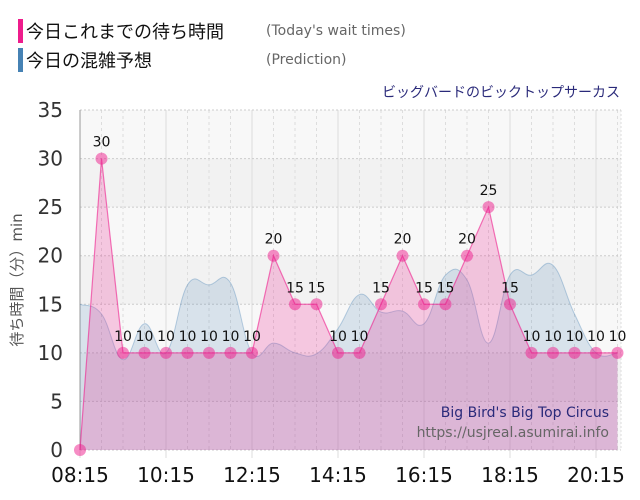  What do you see at coordinates (50, 256) in the screenshot?
I see `y-tick-label: 20` at bounding box center [50, 256].